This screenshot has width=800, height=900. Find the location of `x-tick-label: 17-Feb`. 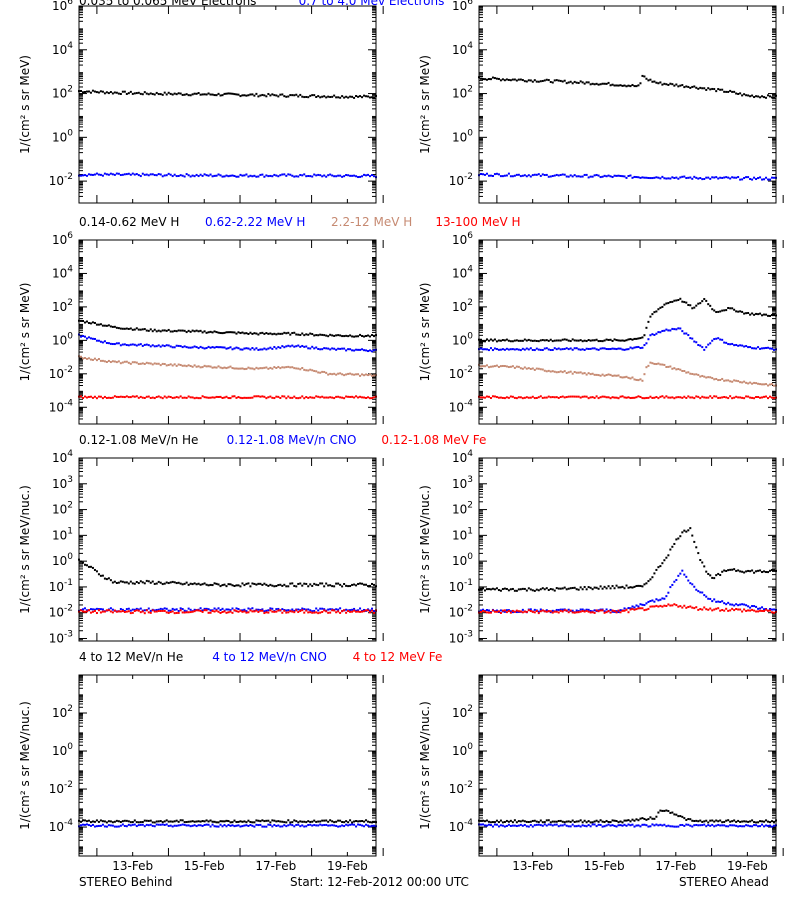

x-tick-label: 17-Feb is located at coordinates (275, 866).